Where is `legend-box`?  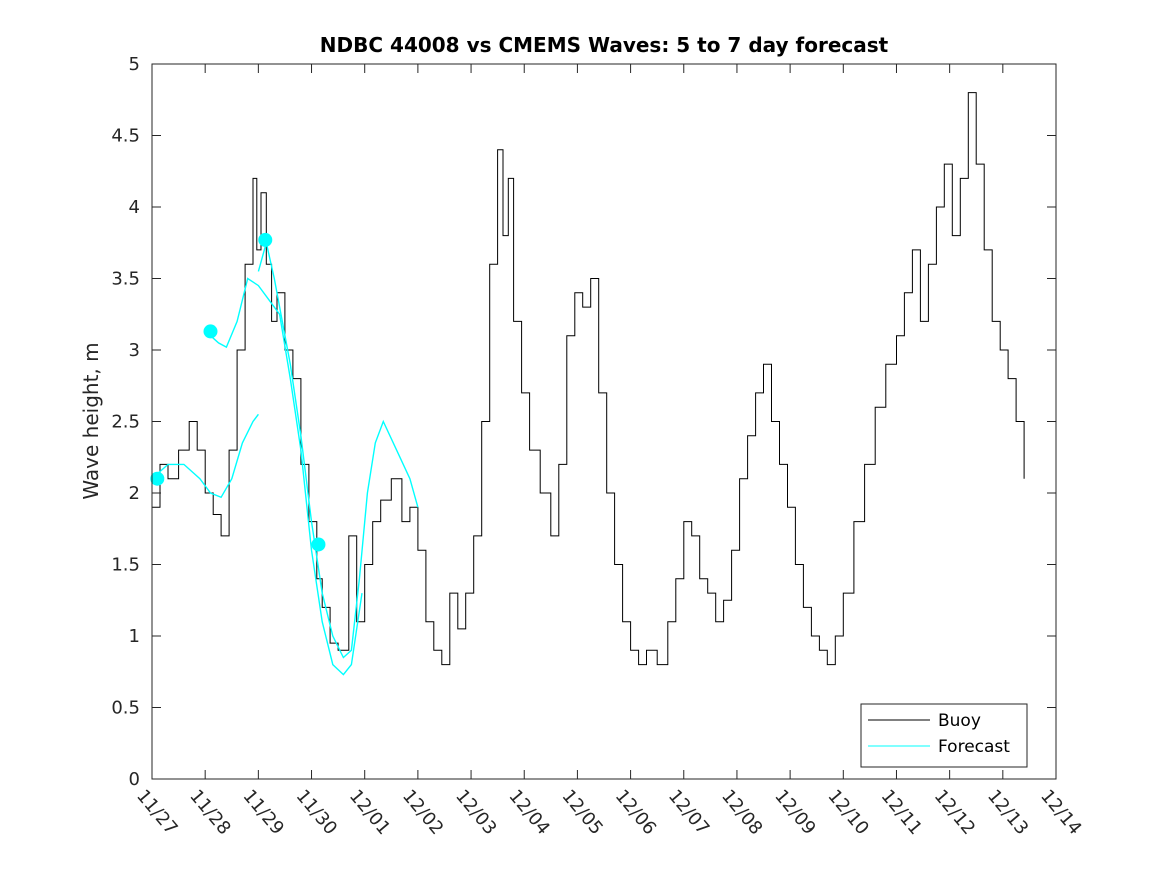
legend-box is located at coordinates (944, 735).